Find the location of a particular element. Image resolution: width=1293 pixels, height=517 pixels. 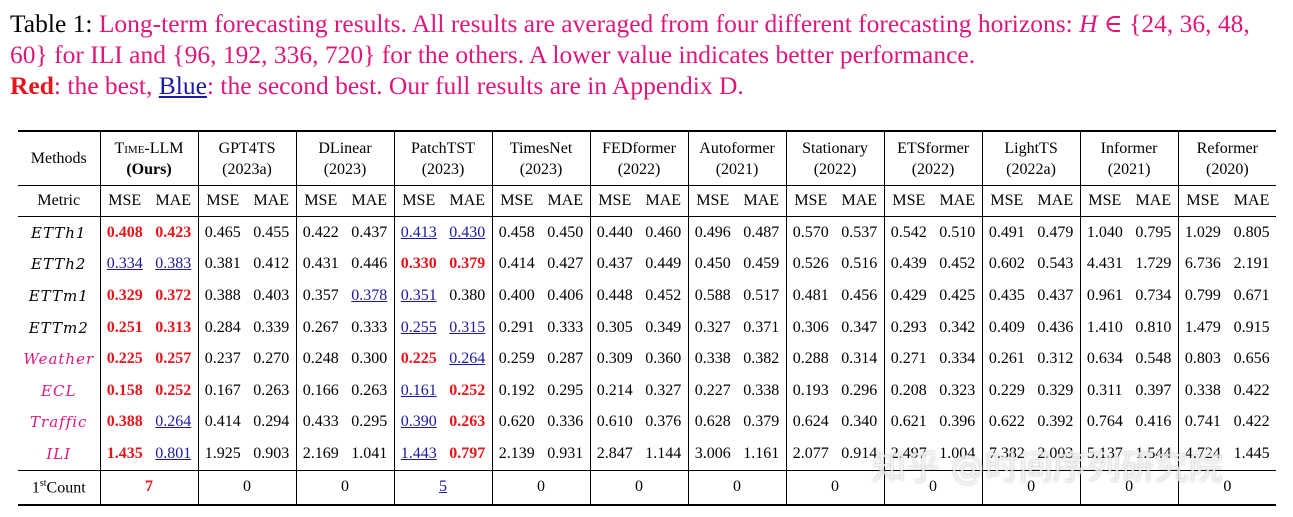

value-cell: 0.300 is located at coordinates (369, 359).